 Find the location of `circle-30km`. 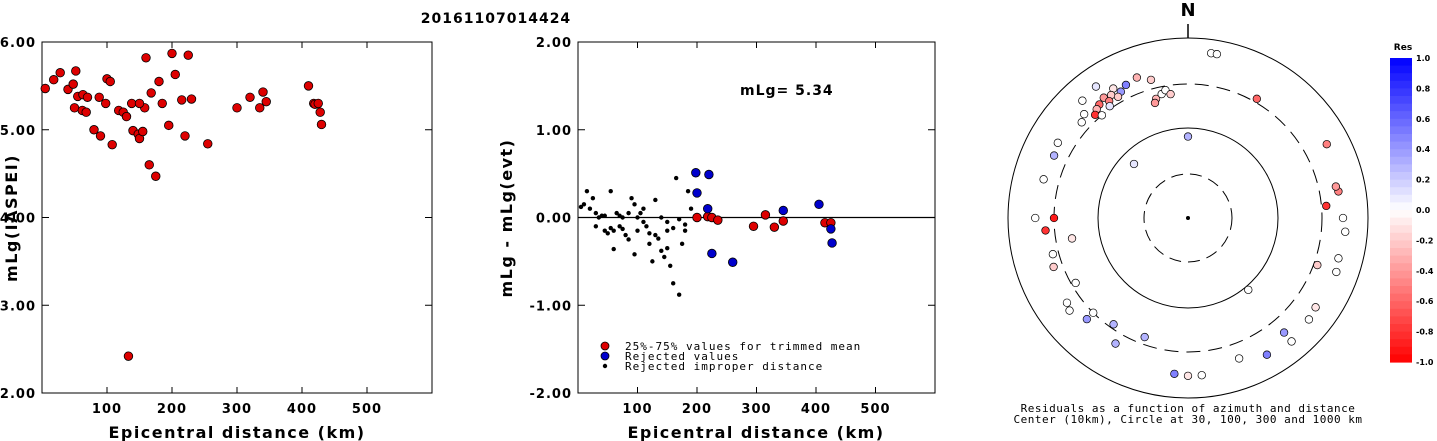

circle-30km is located at coordinates (1188, 218).